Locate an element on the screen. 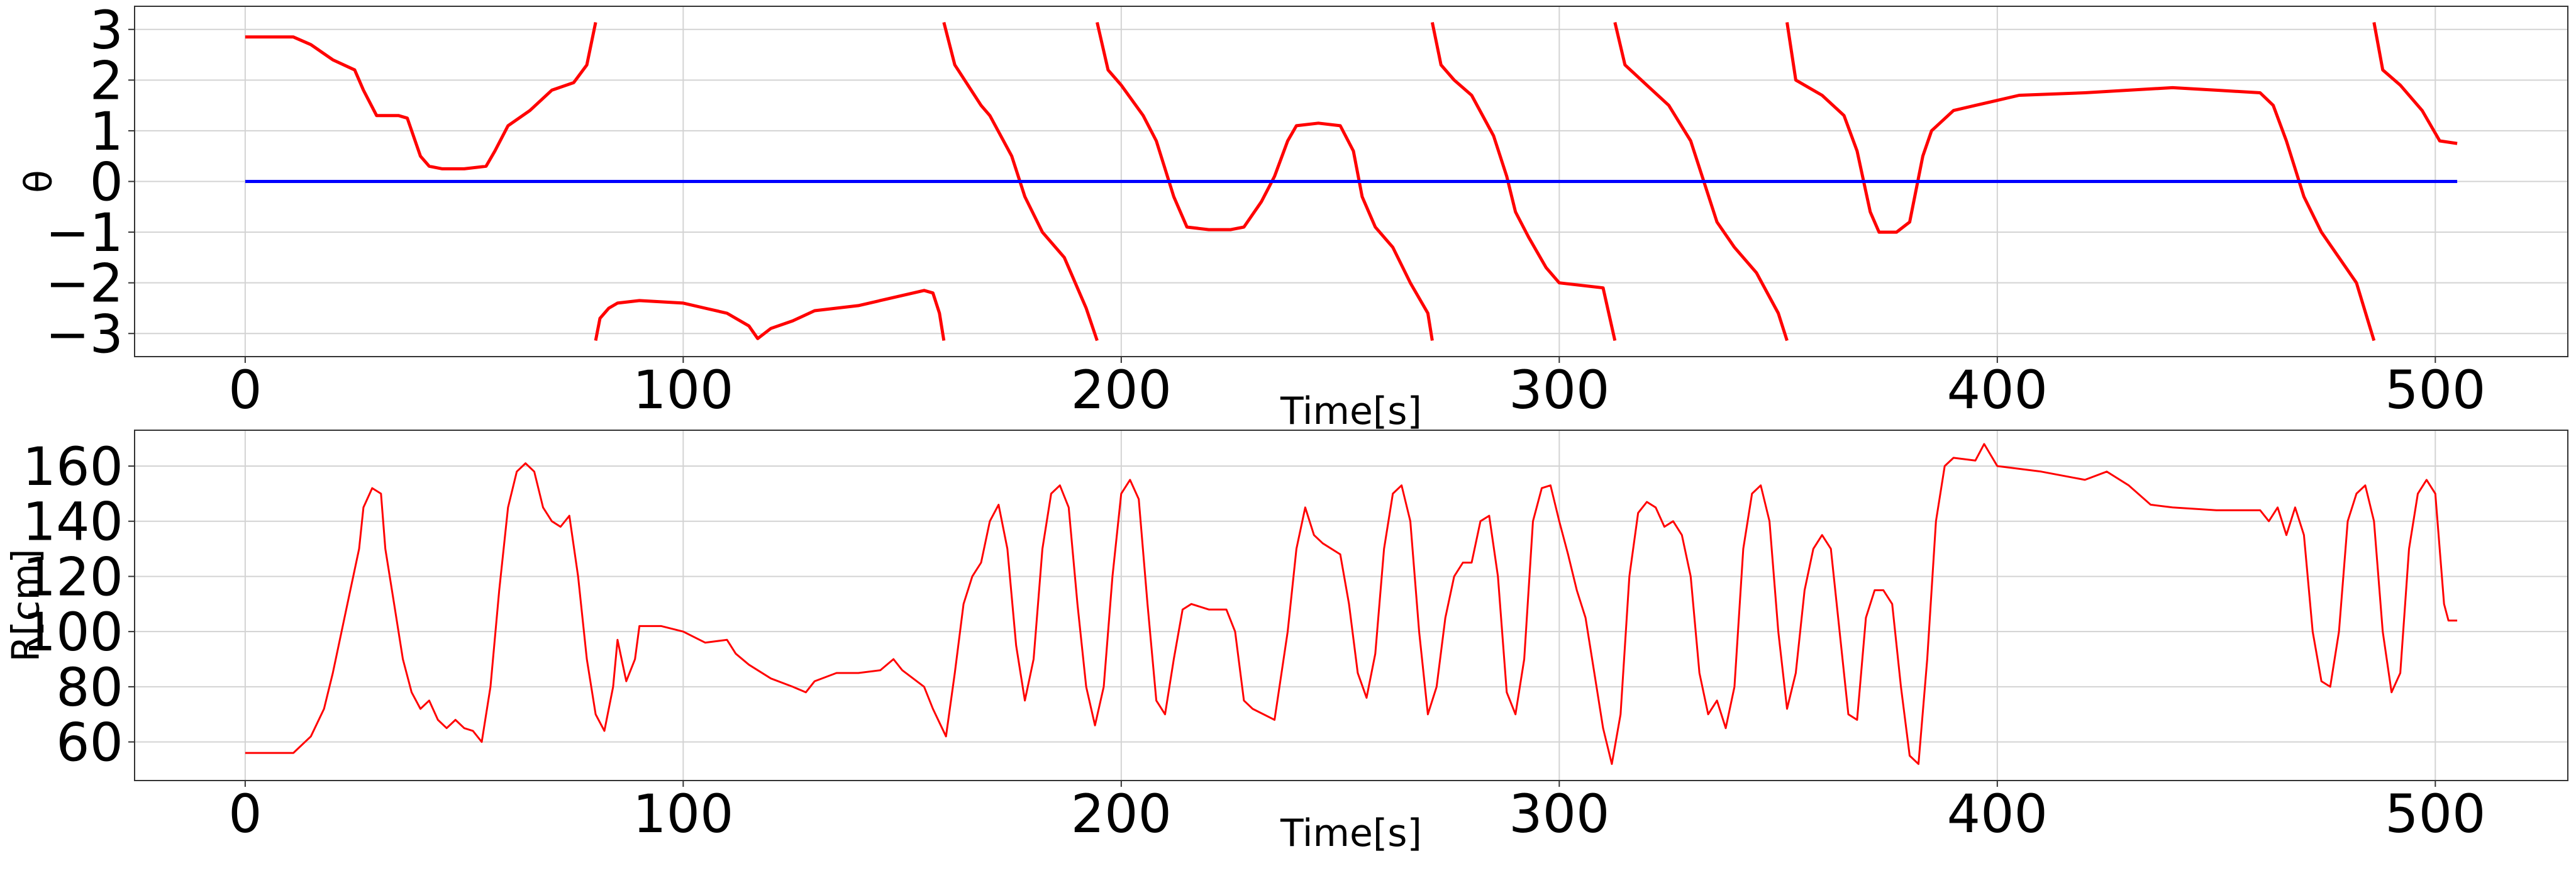 The width and height of the screenshot is (2576, 873). y-axis-label: R[cm] is located at coordinates (26, 605).